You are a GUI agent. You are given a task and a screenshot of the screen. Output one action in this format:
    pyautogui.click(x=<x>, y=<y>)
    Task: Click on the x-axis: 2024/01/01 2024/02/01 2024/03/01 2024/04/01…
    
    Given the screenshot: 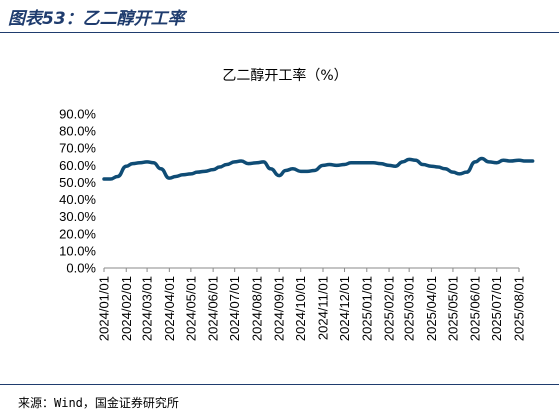 What is the action you would take?
    pyautogui.click(x=312, y=304)
    